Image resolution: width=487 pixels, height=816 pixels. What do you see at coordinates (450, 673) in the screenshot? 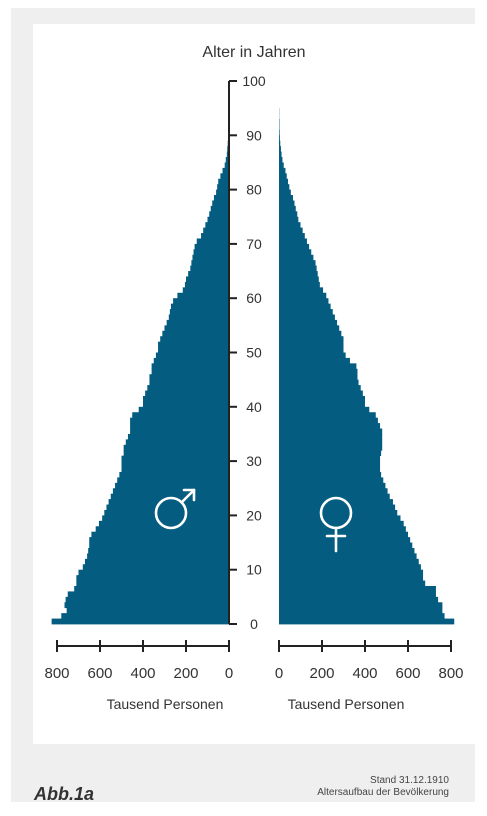
I see `female-x-tick-label-800: 800` at bounding box center [450, 673].